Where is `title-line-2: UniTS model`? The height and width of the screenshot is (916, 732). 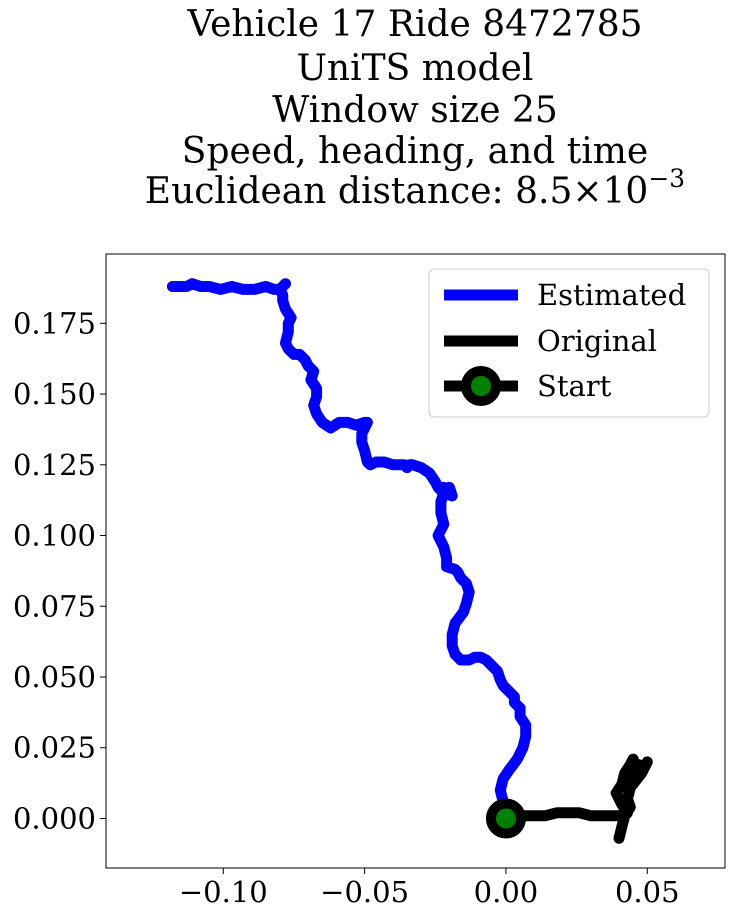 title-line-2: UniTS model is located at coordinates (415, 68).